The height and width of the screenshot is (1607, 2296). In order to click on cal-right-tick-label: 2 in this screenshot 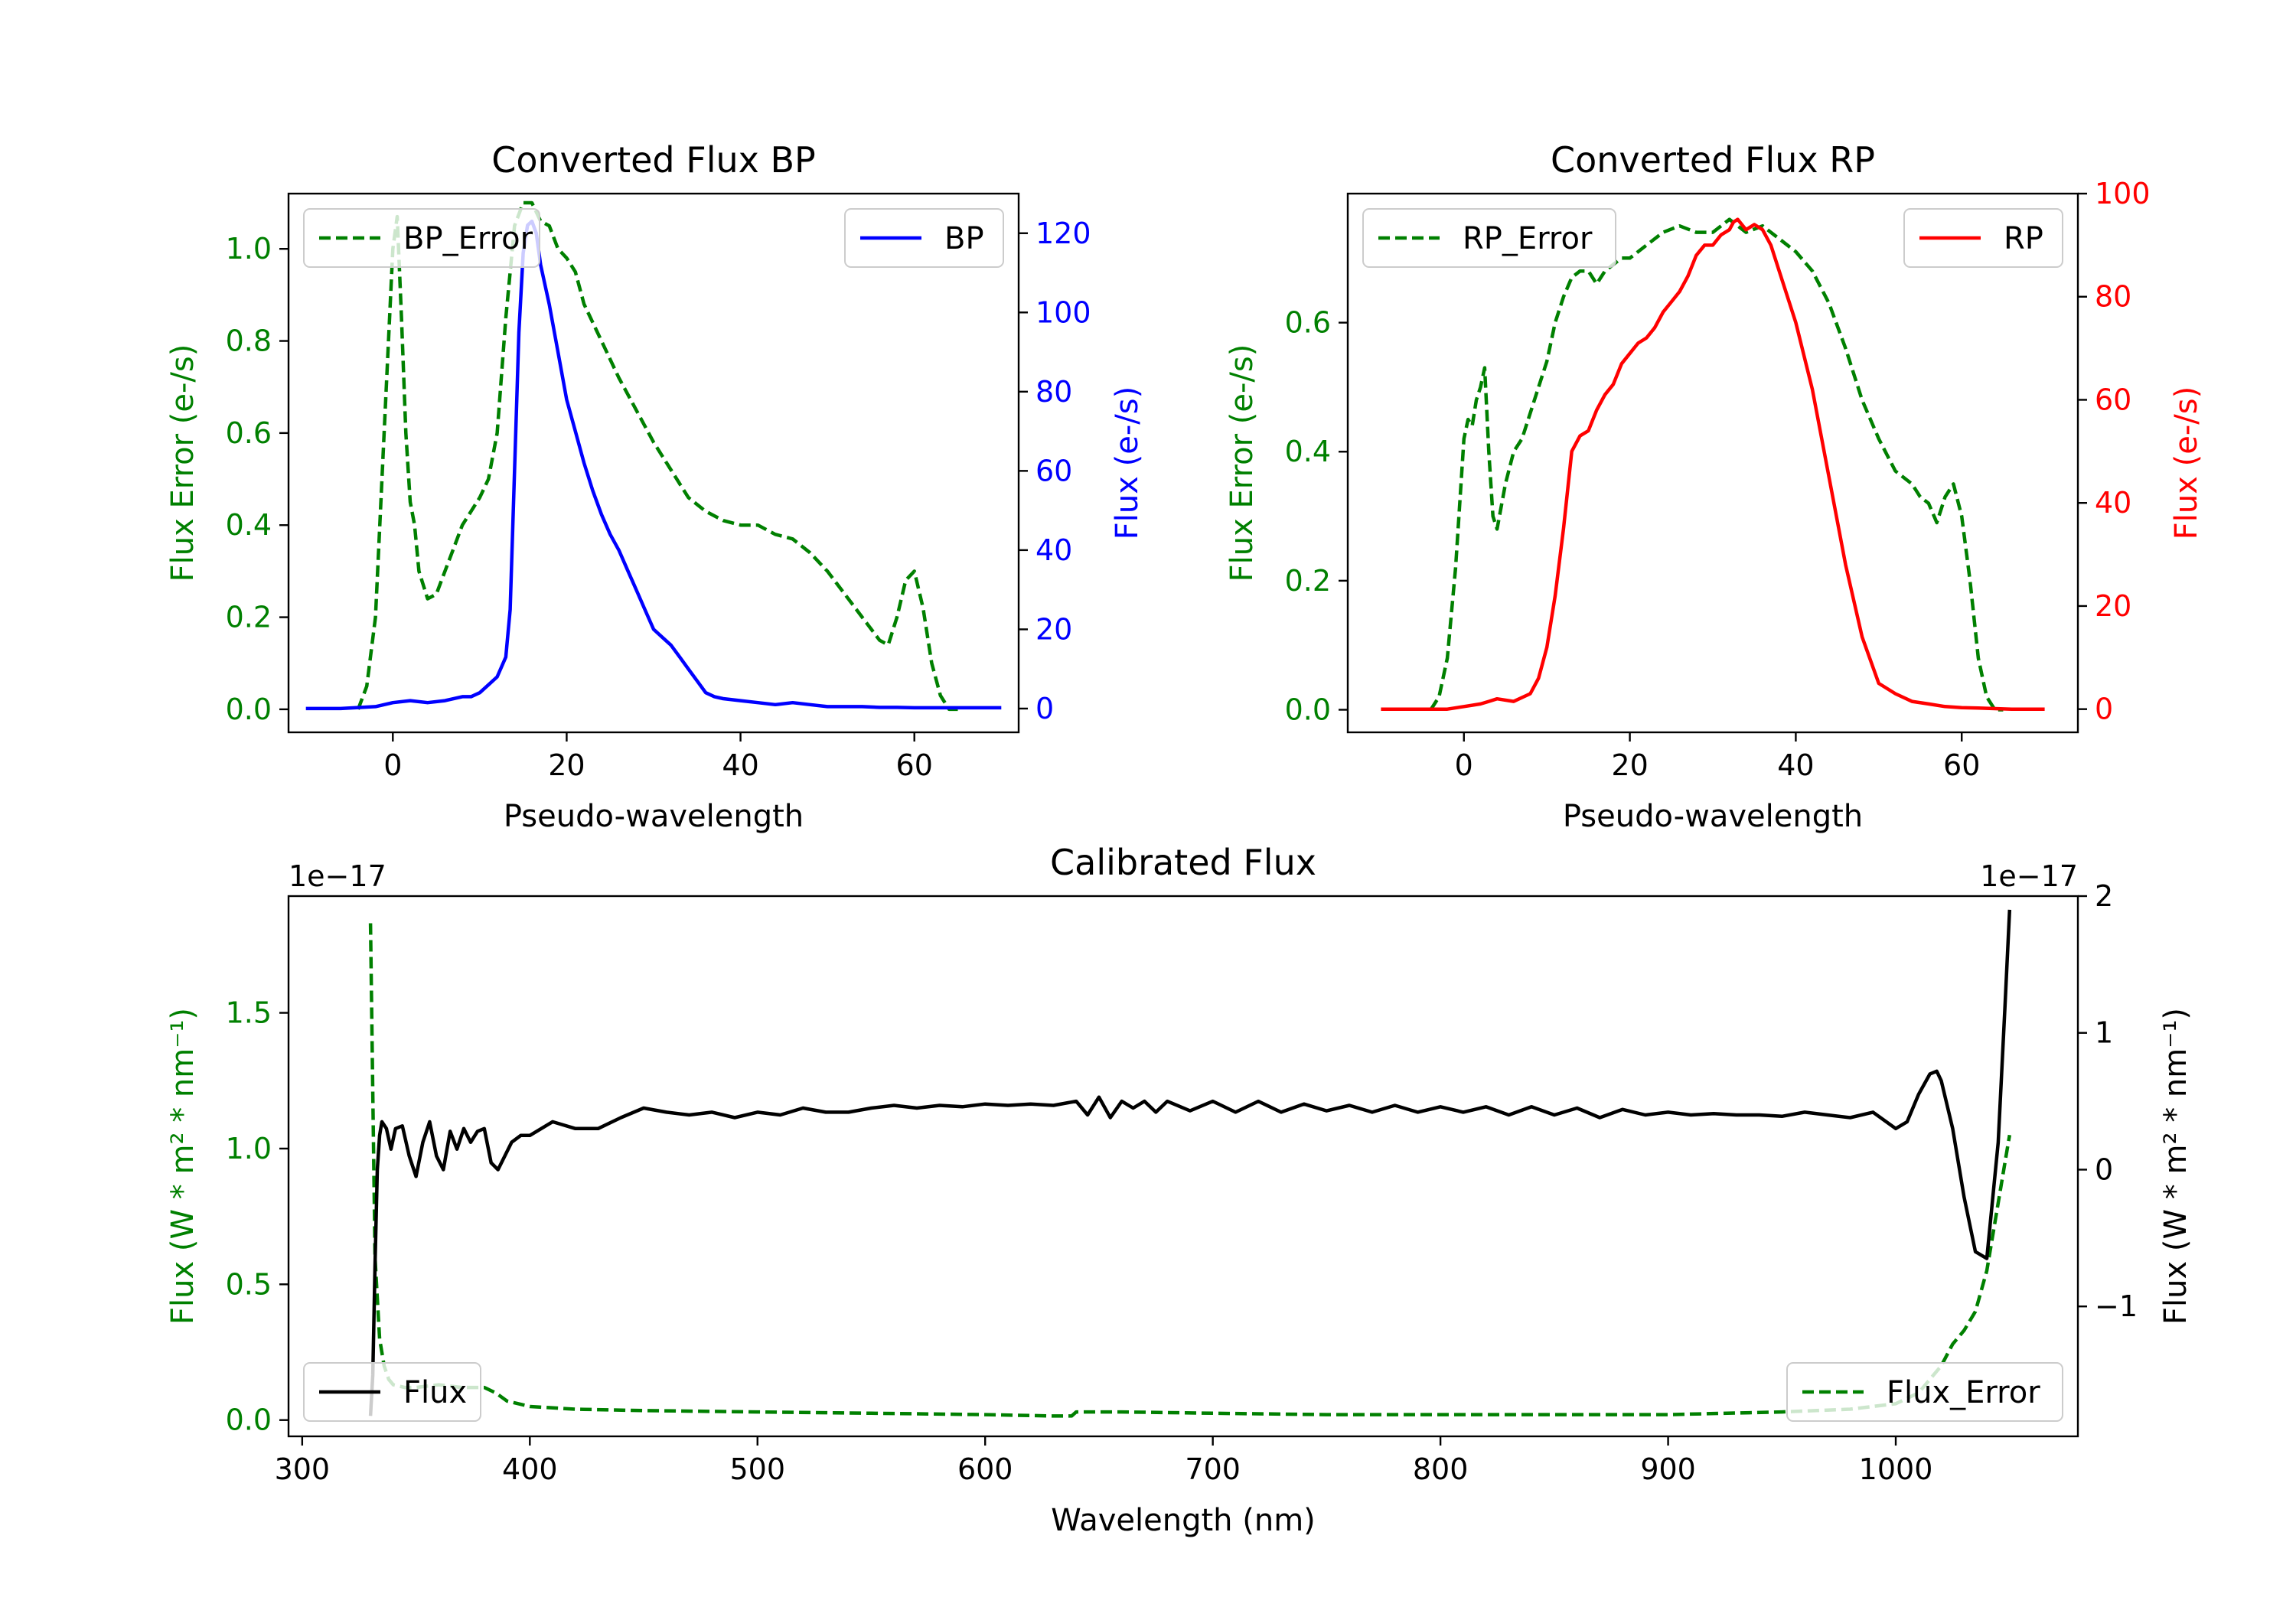, I will do `click(2104, 896)`.